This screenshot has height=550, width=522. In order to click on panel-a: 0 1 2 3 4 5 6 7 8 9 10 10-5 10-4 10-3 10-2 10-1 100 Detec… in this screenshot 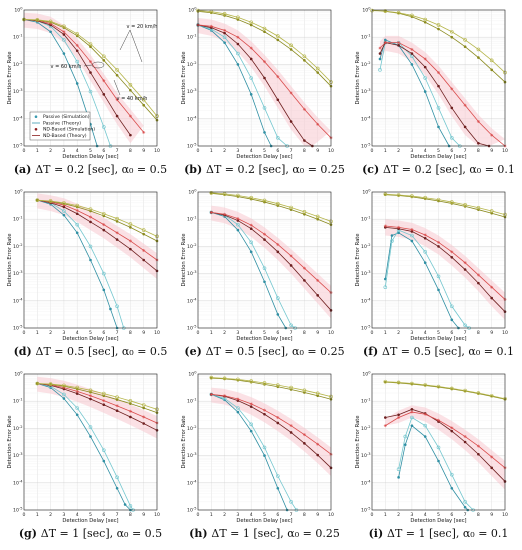, I will do `click(87, 92)`.